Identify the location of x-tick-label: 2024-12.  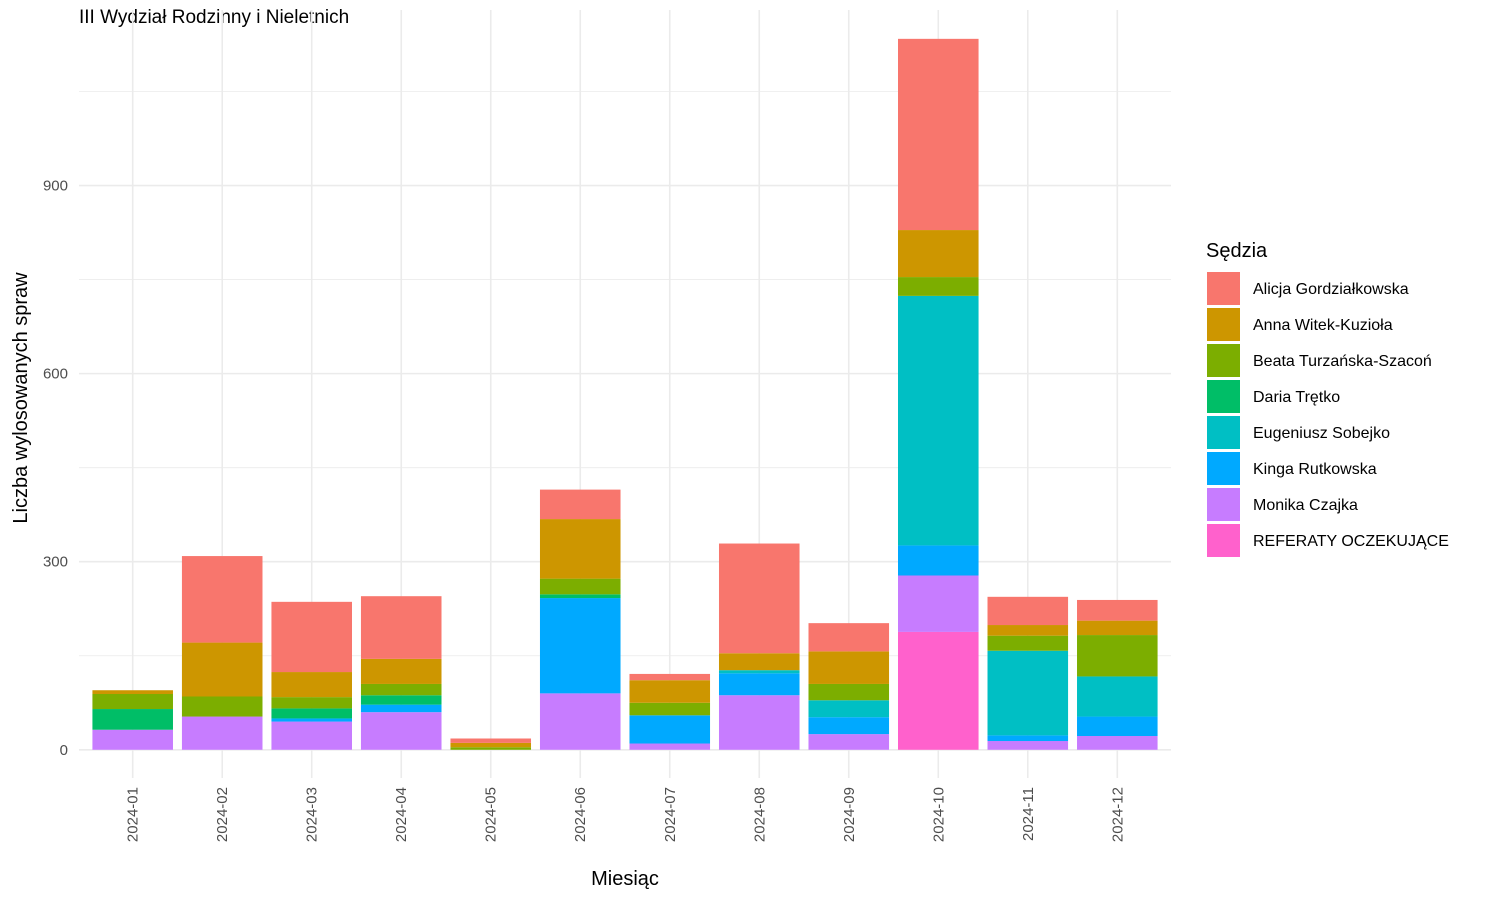
(1117, 814).